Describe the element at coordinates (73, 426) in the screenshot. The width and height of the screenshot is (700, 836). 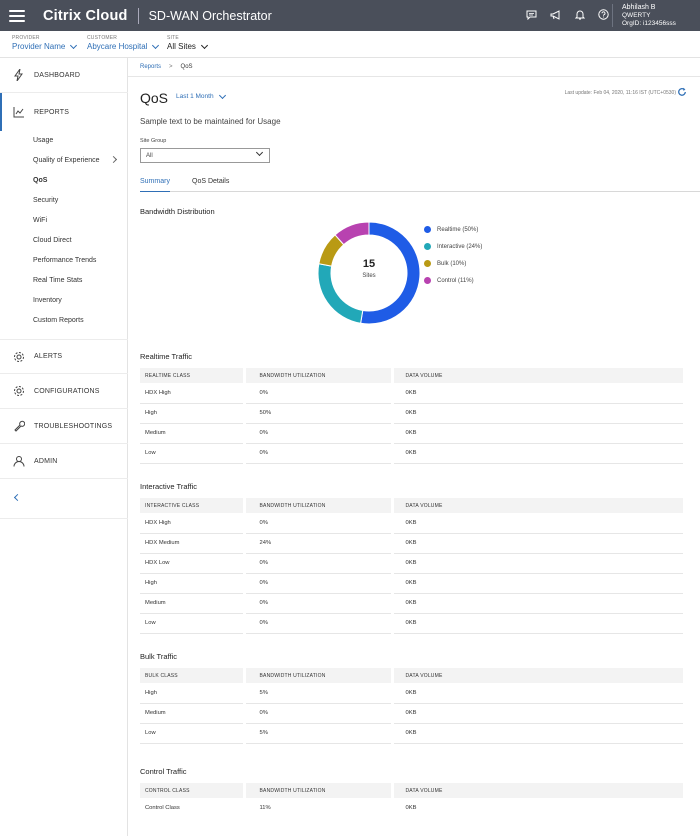
I see `nav-label: TROUBLESHOOTINGS` at that location.